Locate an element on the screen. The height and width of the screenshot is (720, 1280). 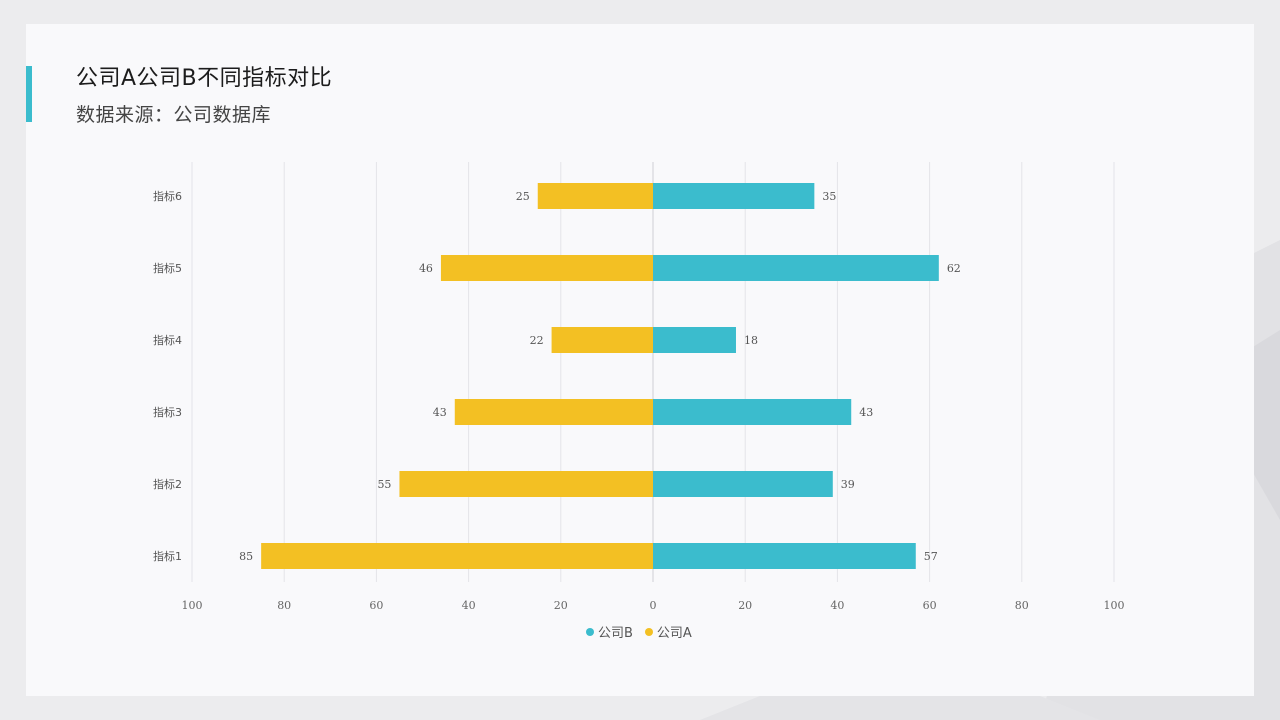
data-label-company-a: 55 is located at coordinates (384, 484).